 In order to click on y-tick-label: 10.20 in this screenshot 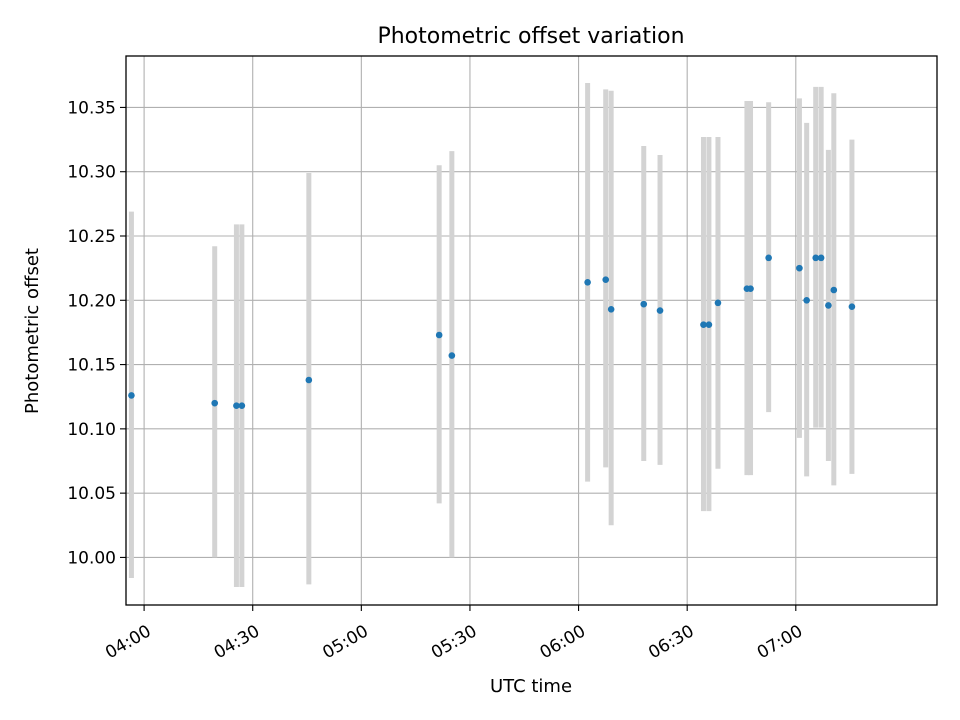, I will do `click(91, 301)`.